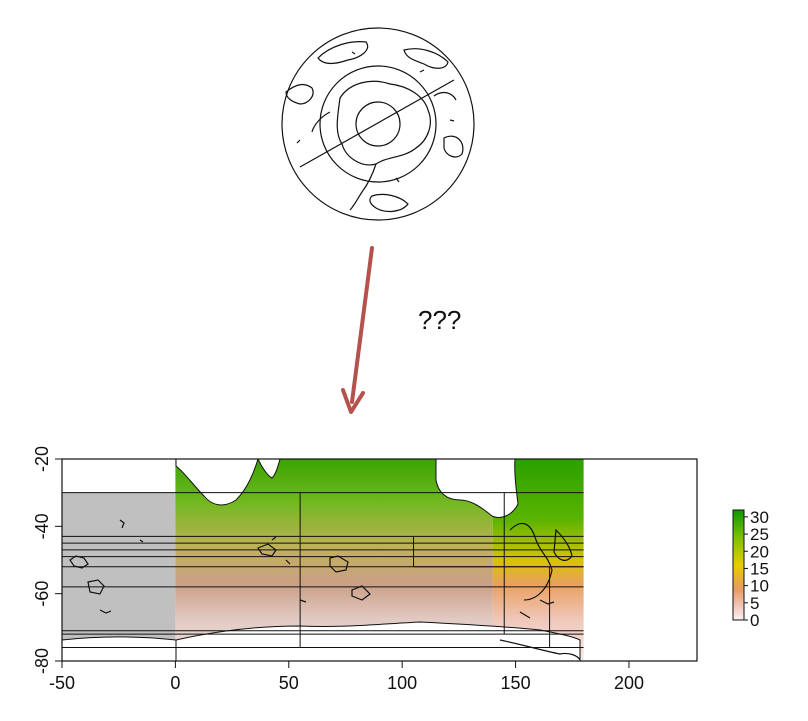 Image resolution: width=808 pixels, height=721 pixels. What do you see at coordinates (42, 459) in the screenshot?
I see `y-tick-label: -20` at bounding box center [42, 459].